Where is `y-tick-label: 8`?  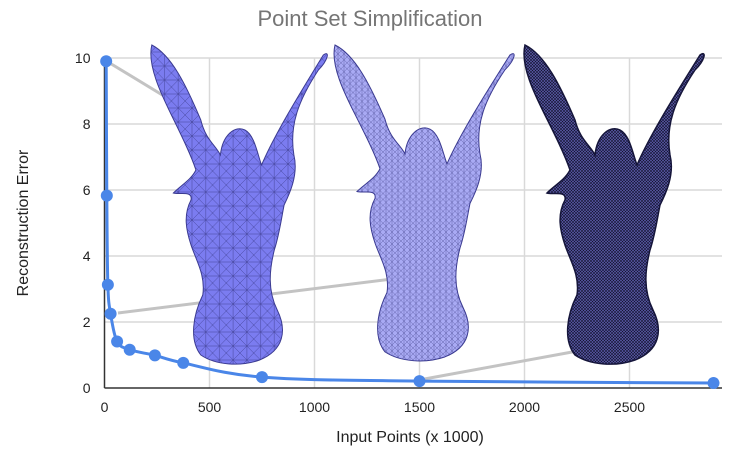
y-tick-label: 8 is located at coordinates (87, 124).